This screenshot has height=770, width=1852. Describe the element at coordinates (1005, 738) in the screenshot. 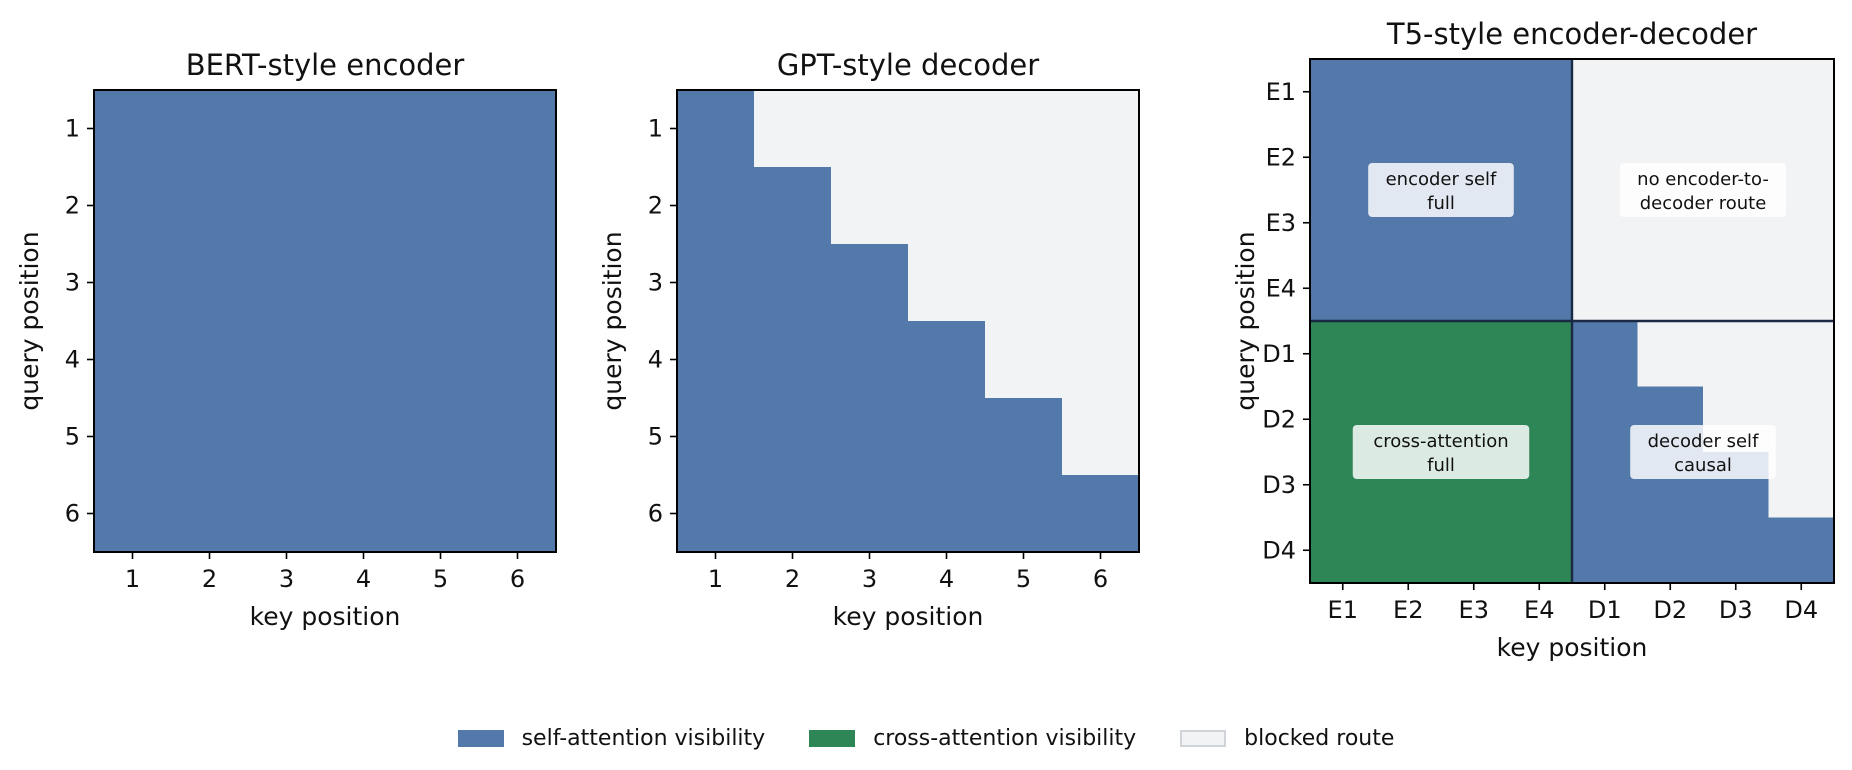

I see `legend-label-cross-attention: cross-attention visibility` at that location.